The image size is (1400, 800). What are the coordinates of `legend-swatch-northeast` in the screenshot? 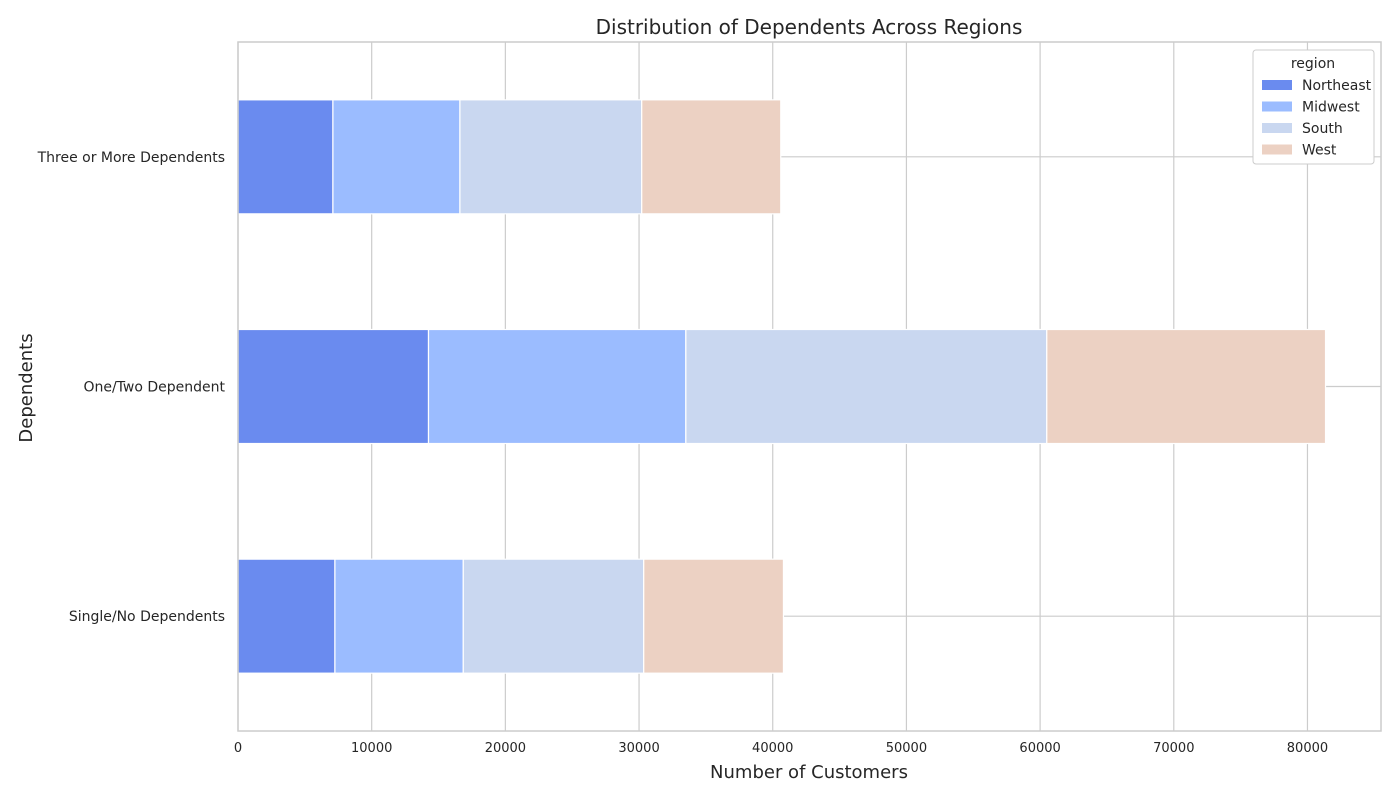 It's located at (1277, 85).